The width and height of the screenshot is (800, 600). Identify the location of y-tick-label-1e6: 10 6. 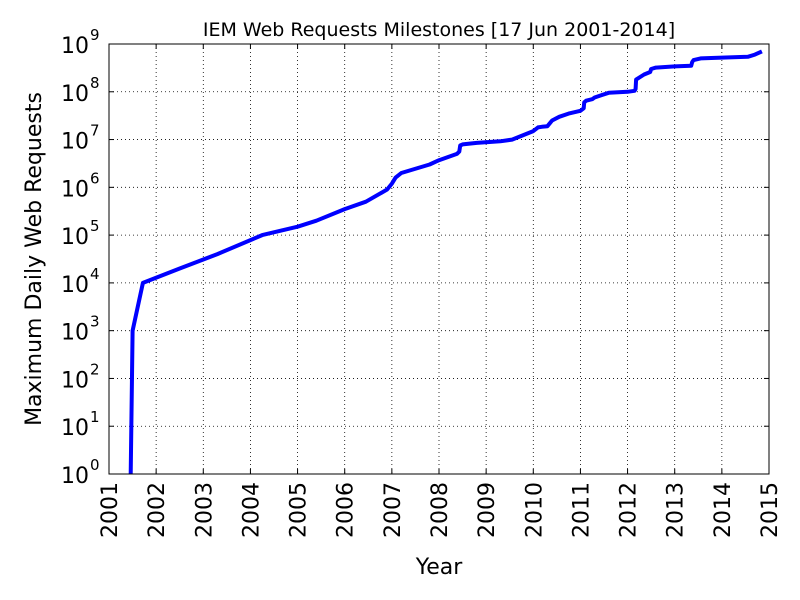
(80, 185).